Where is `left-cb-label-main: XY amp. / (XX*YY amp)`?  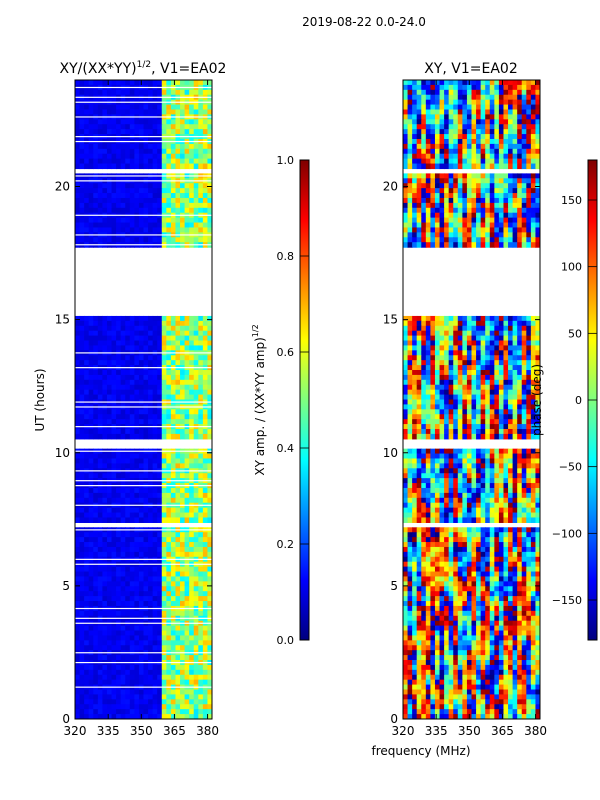 left-cb-label-main: XY amp. / (XX*YY amp) is located at coordinates (260, 406).